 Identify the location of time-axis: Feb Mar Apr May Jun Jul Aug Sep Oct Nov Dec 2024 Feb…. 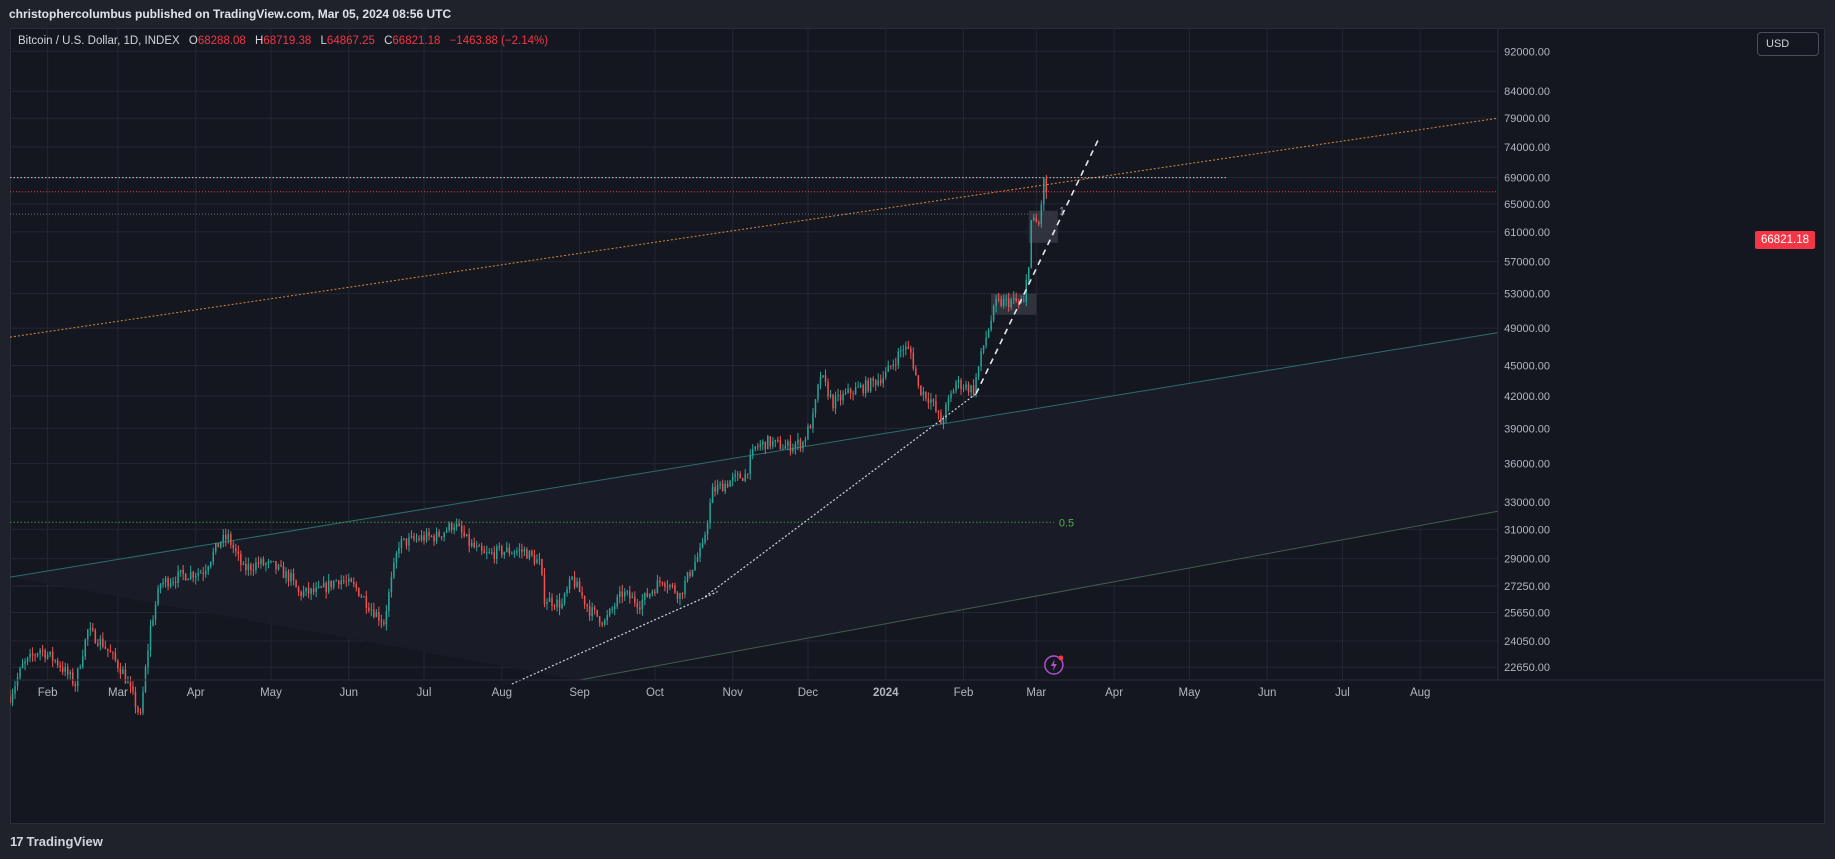
(917, 689).